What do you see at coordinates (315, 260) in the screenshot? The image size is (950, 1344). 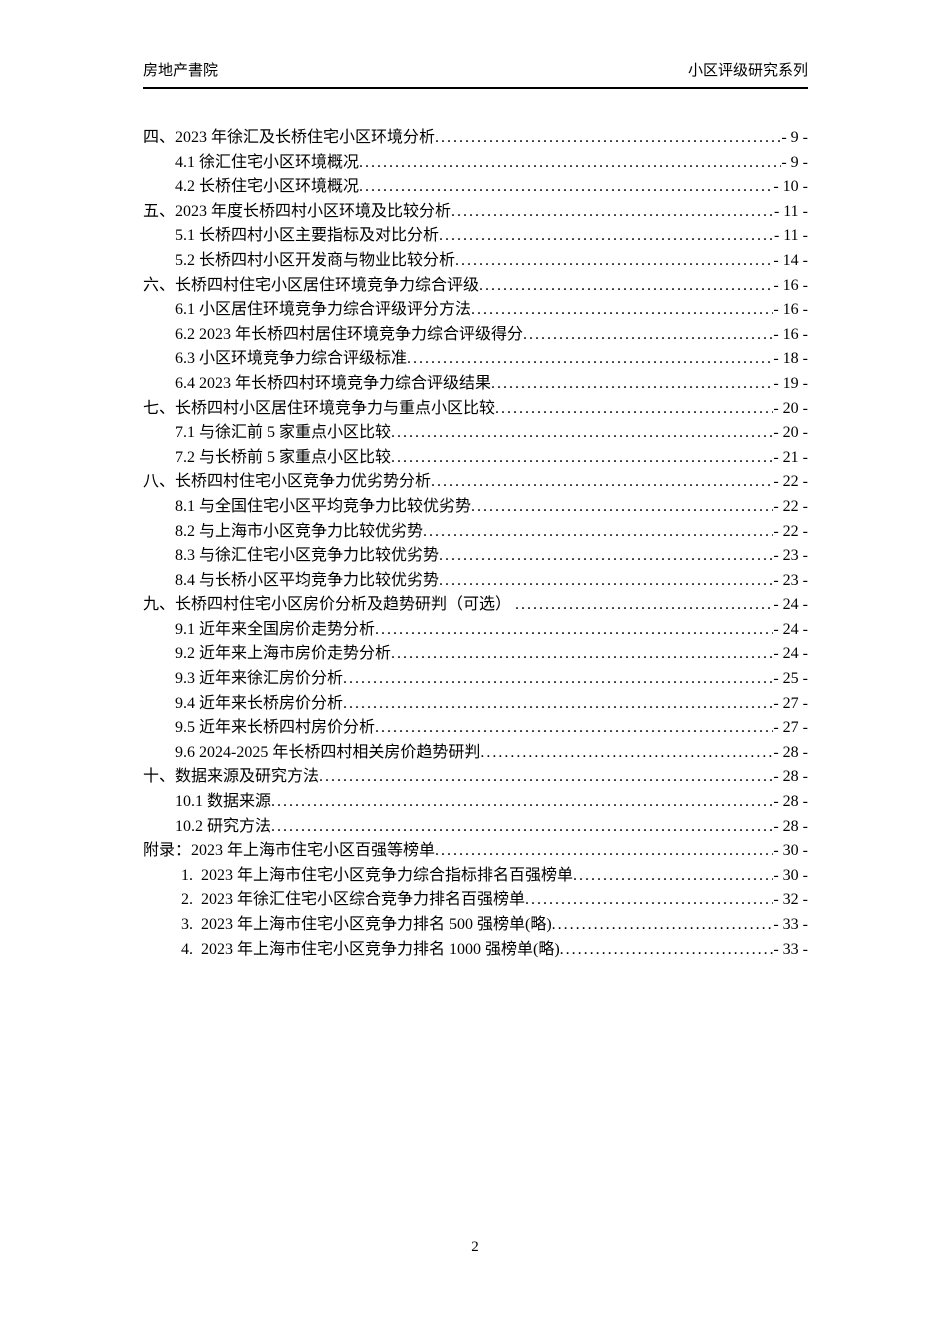 I see `toc-entry-title: 5.2 长桥四村小区开发商与物业比较分析` at bounding box center [315, 260].